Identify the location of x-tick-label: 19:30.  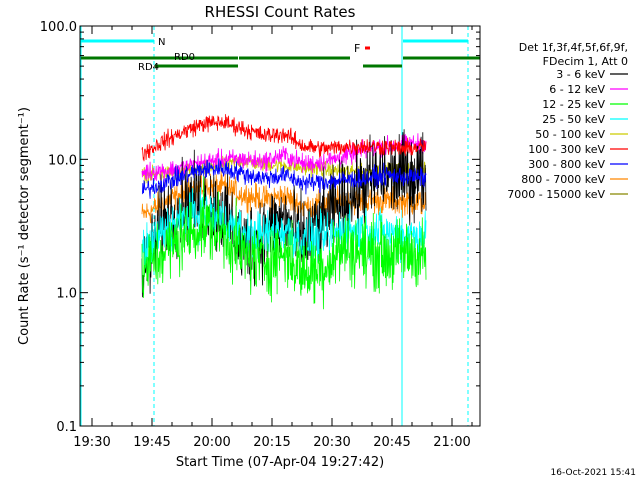
(91, 442).